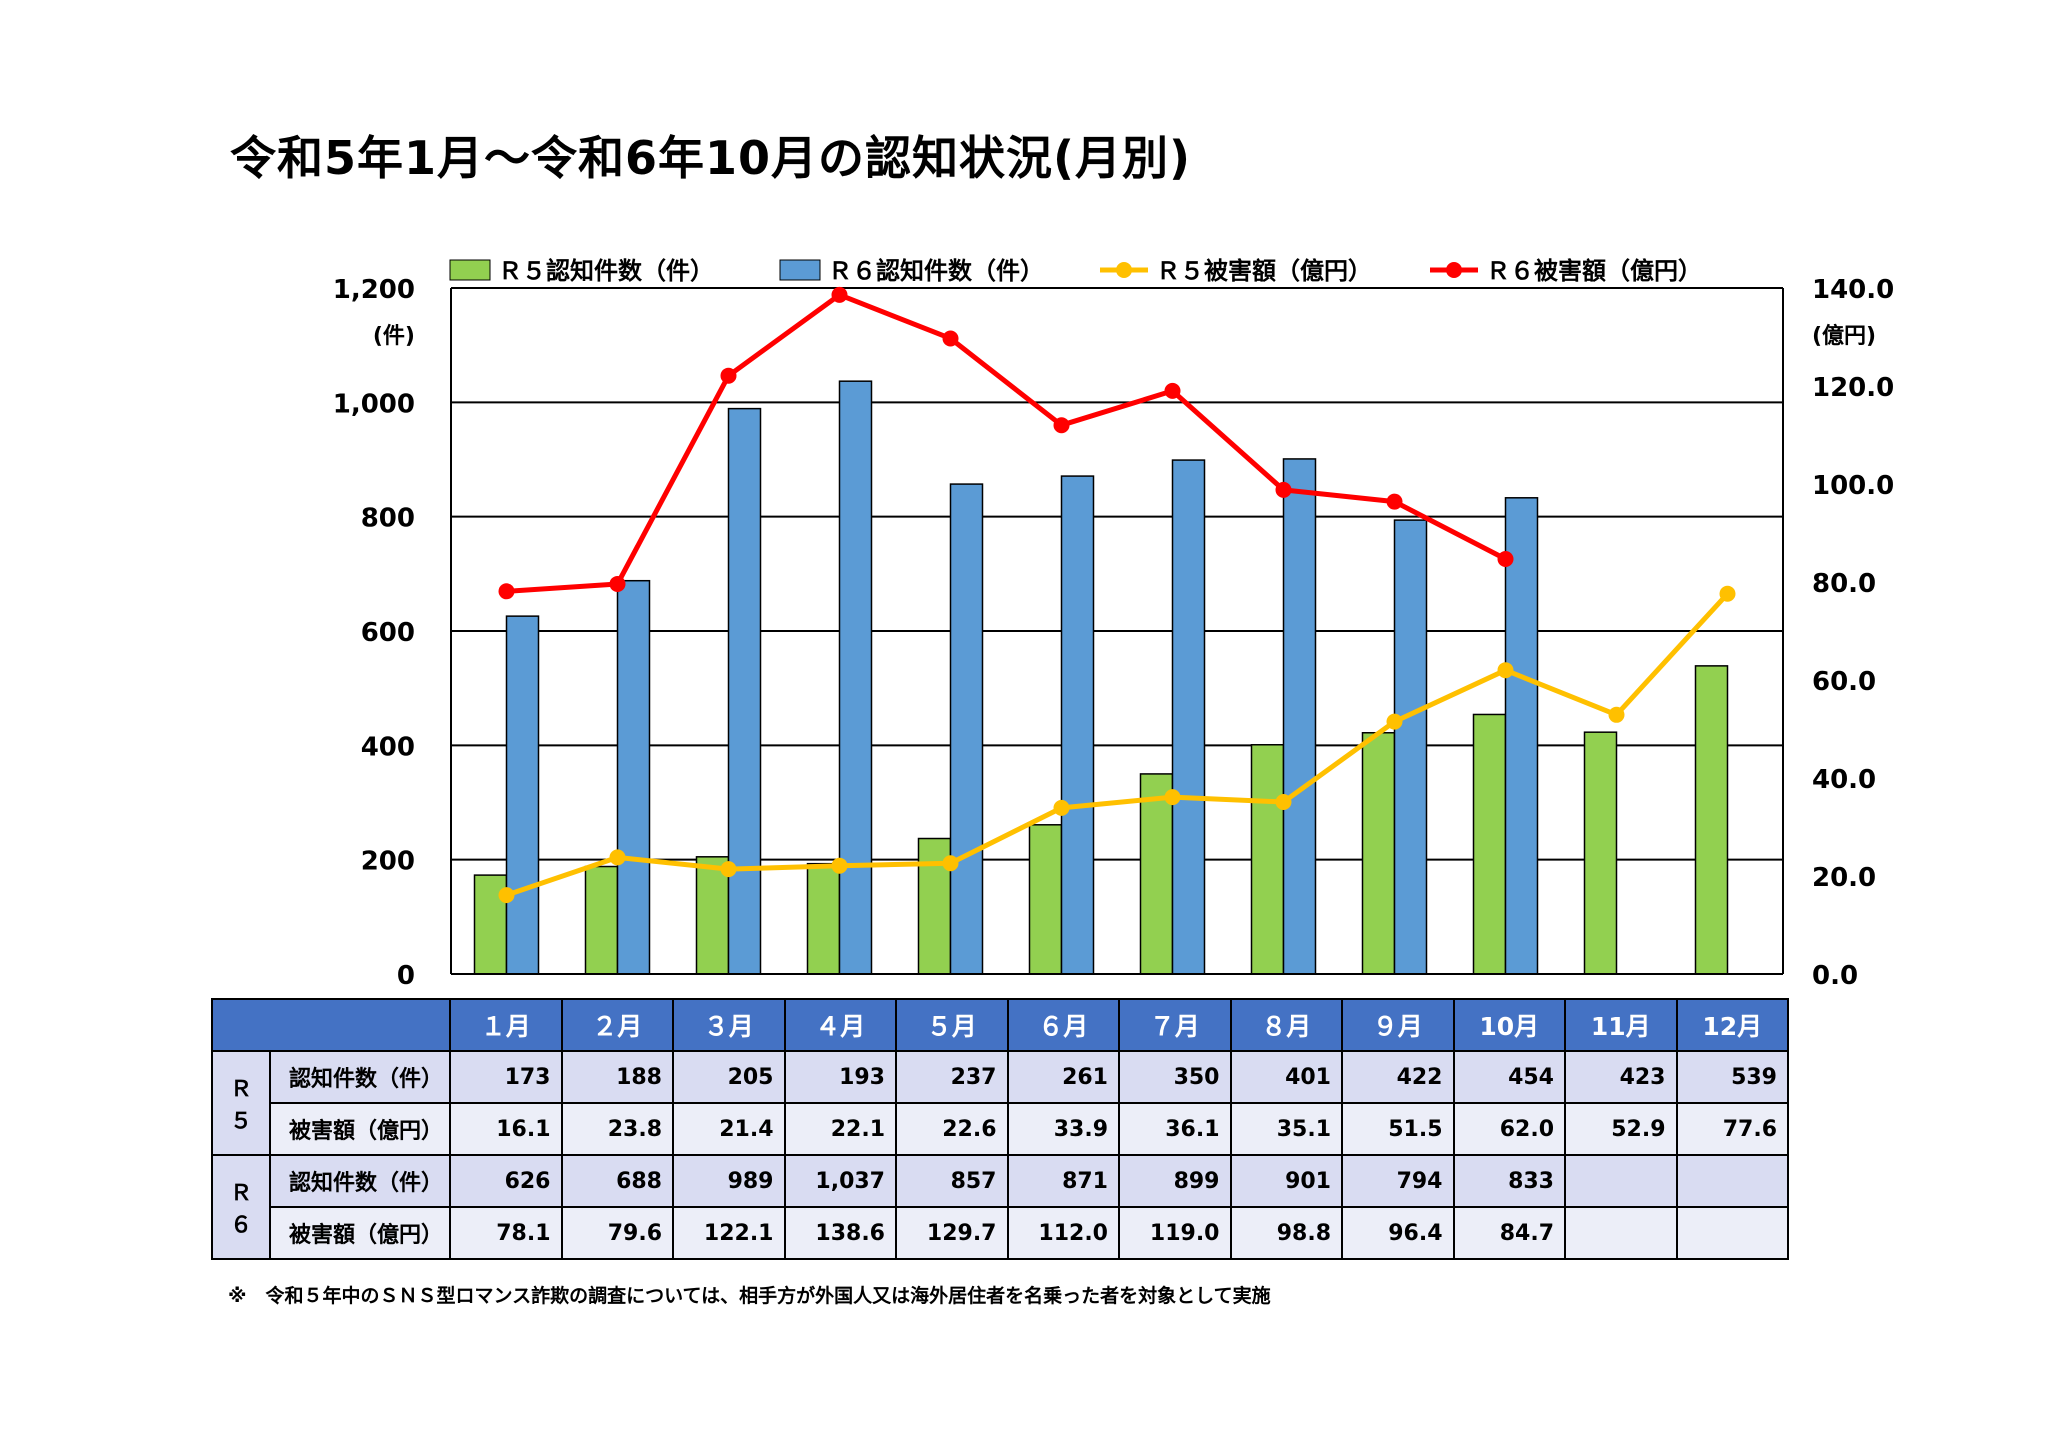 This screenshot has height=1448, width=2048. Describe the element at coordinates (1844, 584) in the screenshot. I see `y-right-tick-label: 80.0` at that location.